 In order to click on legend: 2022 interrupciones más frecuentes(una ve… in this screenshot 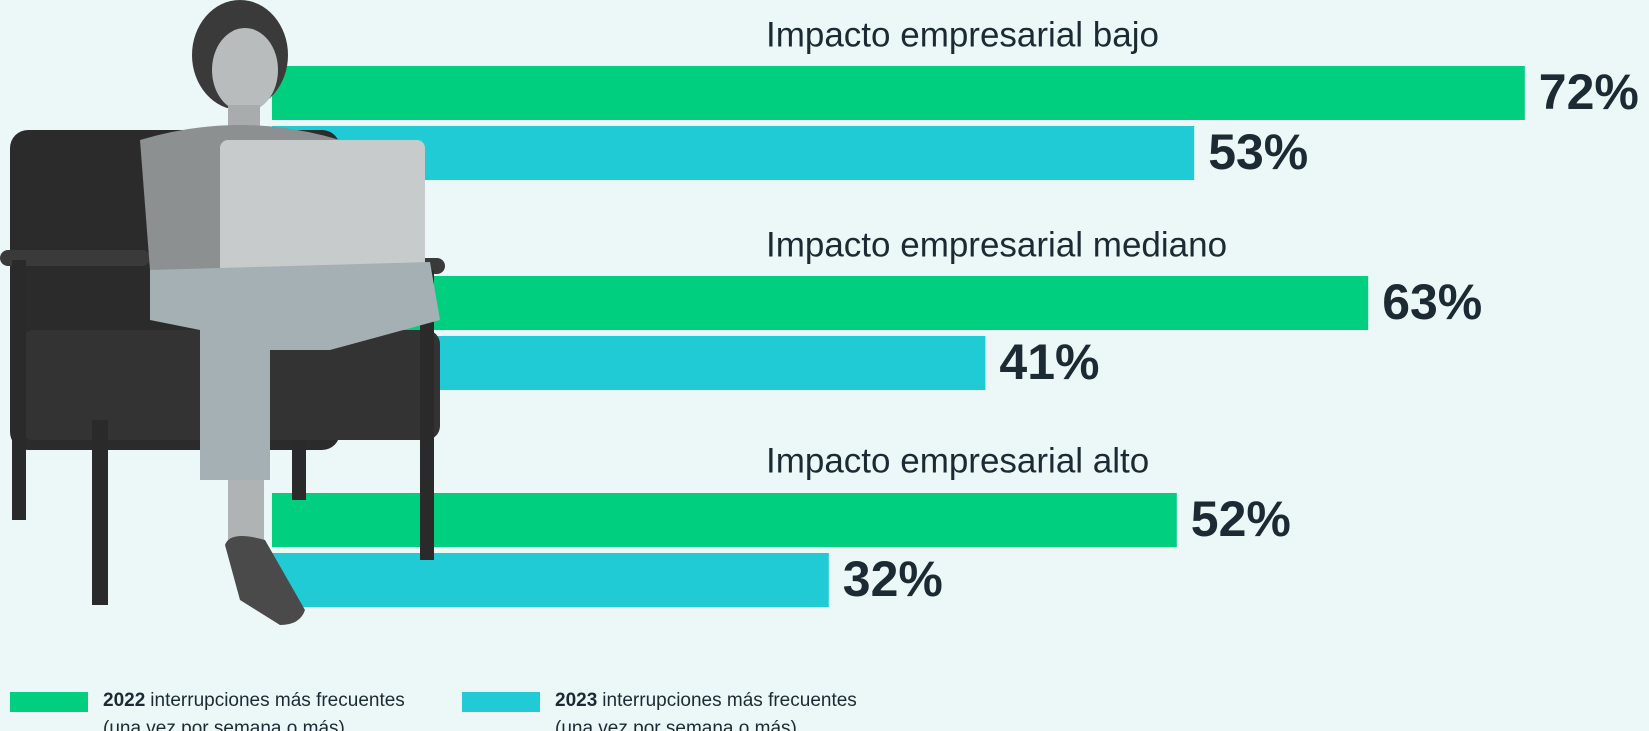, I will do `click(433, 710)`.